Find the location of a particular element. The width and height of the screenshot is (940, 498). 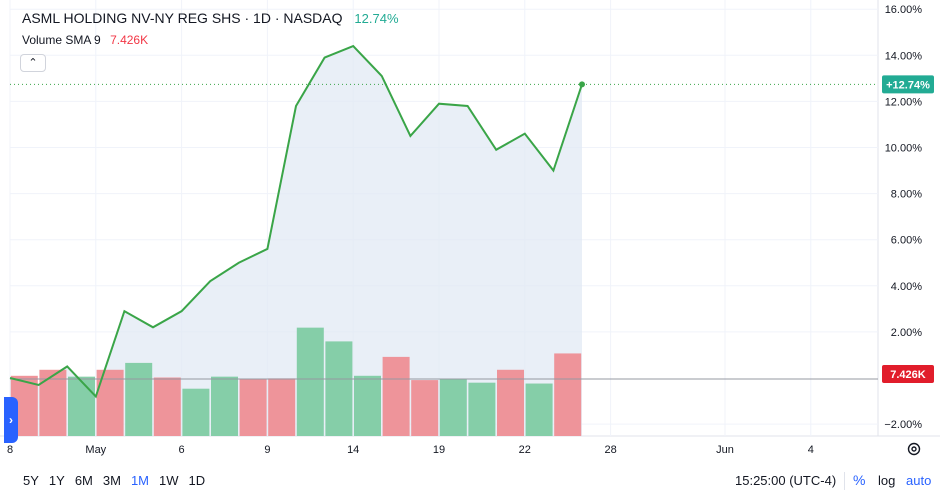

volume-legend: Volume SMA 9 7.426K is located at coordinates (85, 40).